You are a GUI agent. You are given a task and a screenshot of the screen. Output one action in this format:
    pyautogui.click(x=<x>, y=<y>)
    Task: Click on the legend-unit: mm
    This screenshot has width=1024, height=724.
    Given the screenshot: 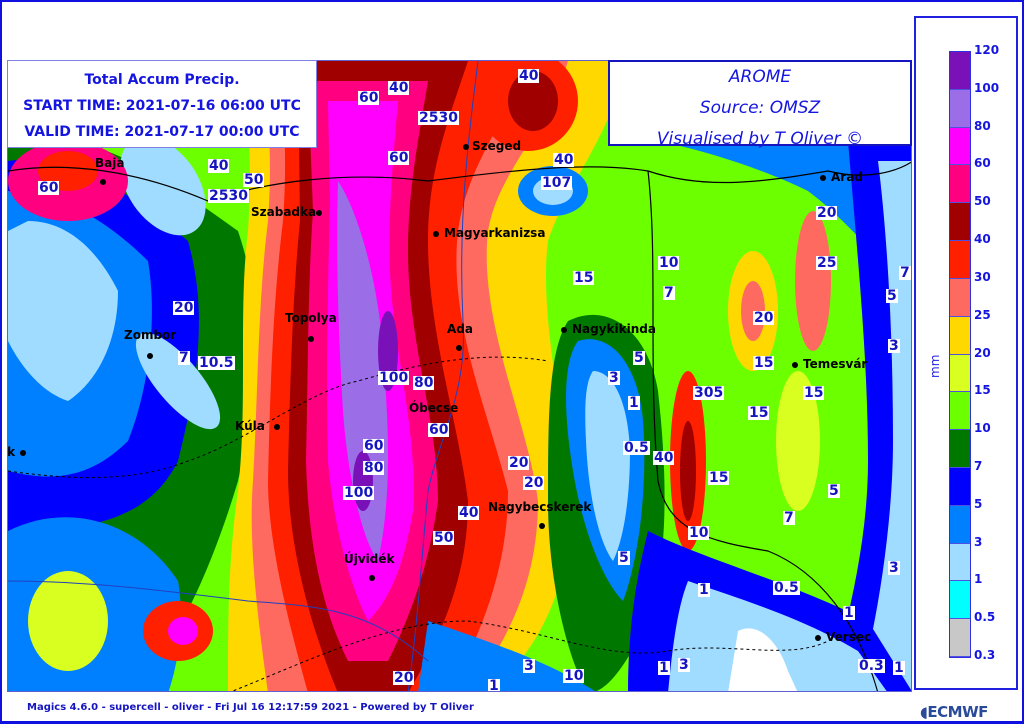 What is the action you would take?
    pyautogui.click(x=935, y=366)
    